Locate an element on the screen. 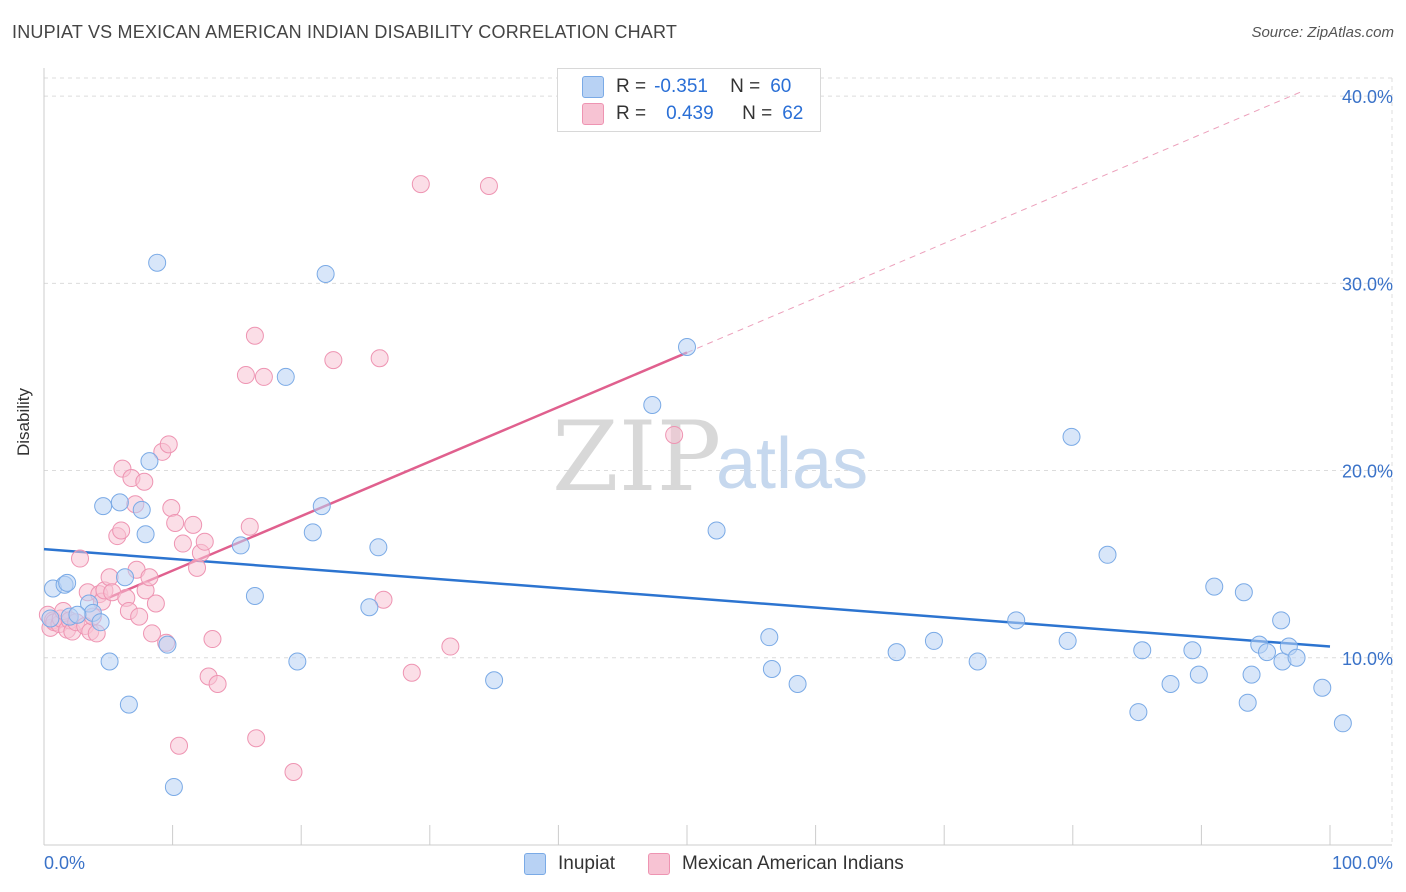  bottom-legend-mexican-american-indians: Mexican American Indians is located at coordinates (776, 864).